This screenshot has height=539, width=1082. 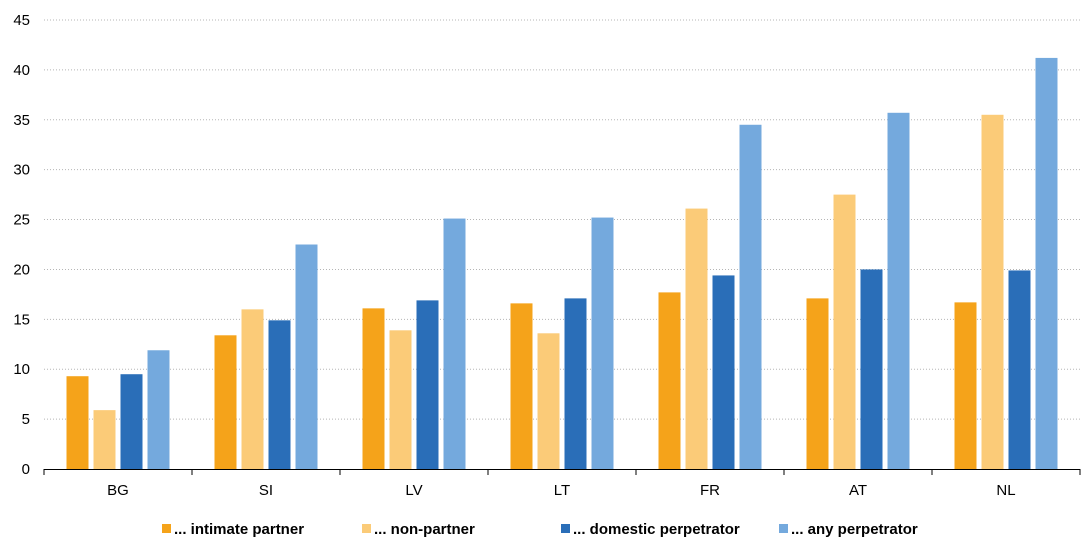 I want to click on x-category-label: BG, so click(x=118, y=490).